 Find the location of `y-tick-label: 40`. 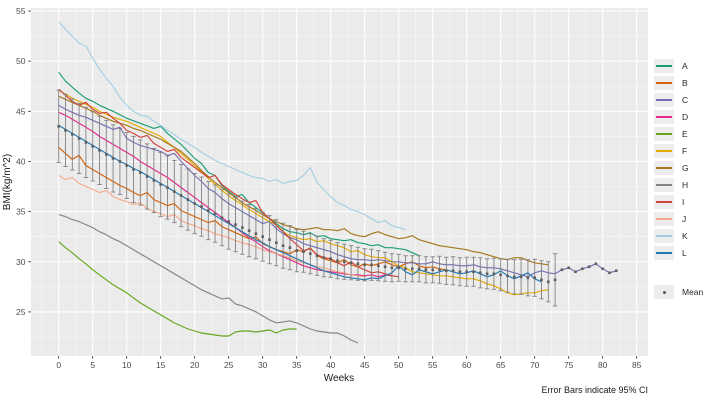

y-tick-label: 40 is located at coordinates (21, 161).